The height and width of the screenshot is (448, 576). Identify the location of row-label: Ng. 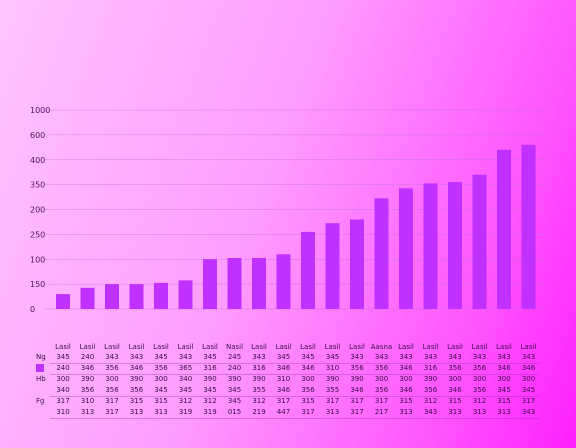
(41, 357).